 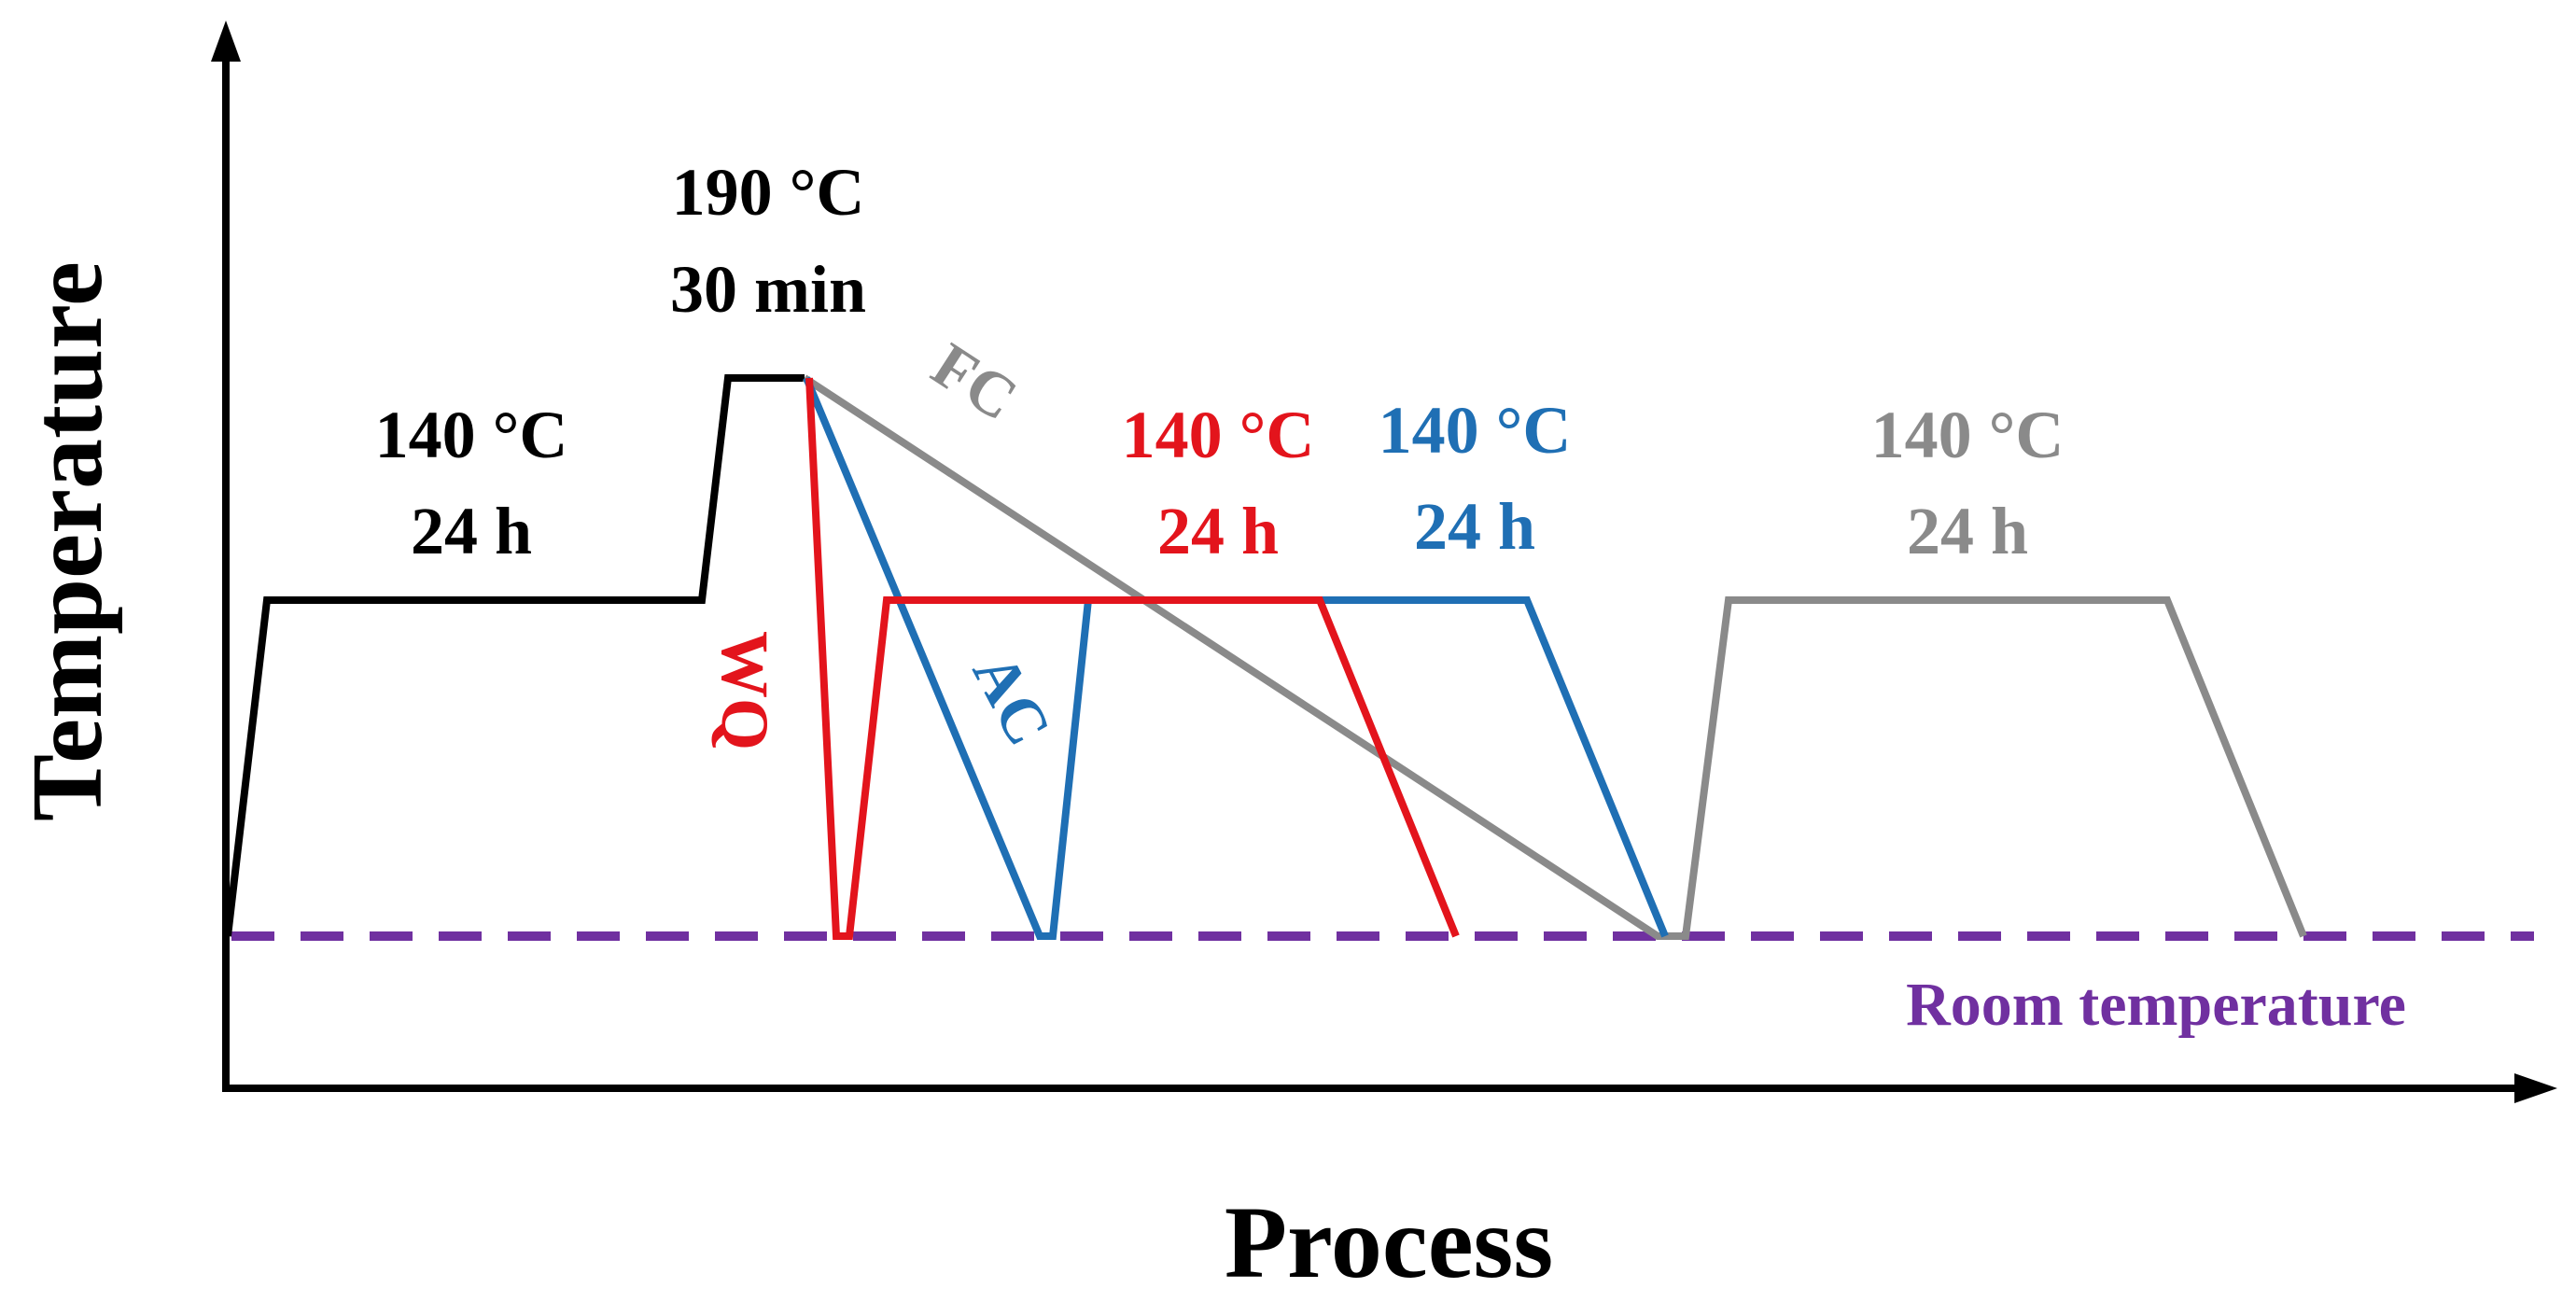 I want to click on ac-label: AC, so click(x=1012, y=699).